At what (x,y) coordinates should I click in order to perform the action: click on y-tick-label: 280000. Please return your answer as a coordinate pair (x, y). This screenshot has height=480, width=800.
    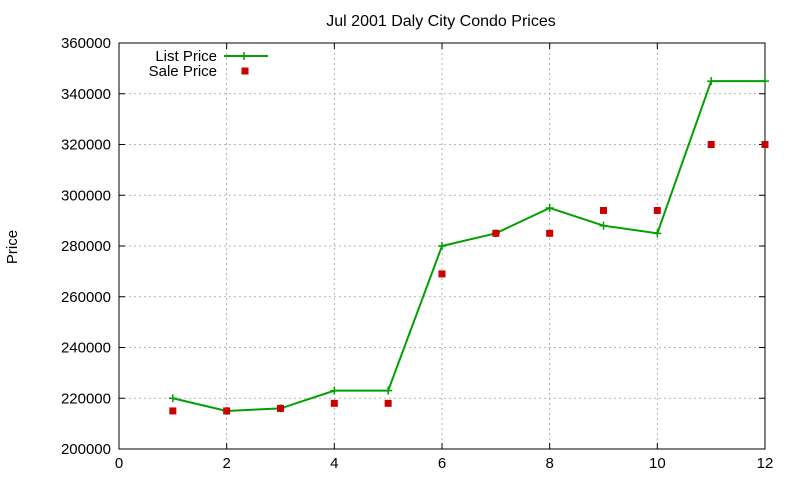
    Looking at the image, I should click on (86, 246).